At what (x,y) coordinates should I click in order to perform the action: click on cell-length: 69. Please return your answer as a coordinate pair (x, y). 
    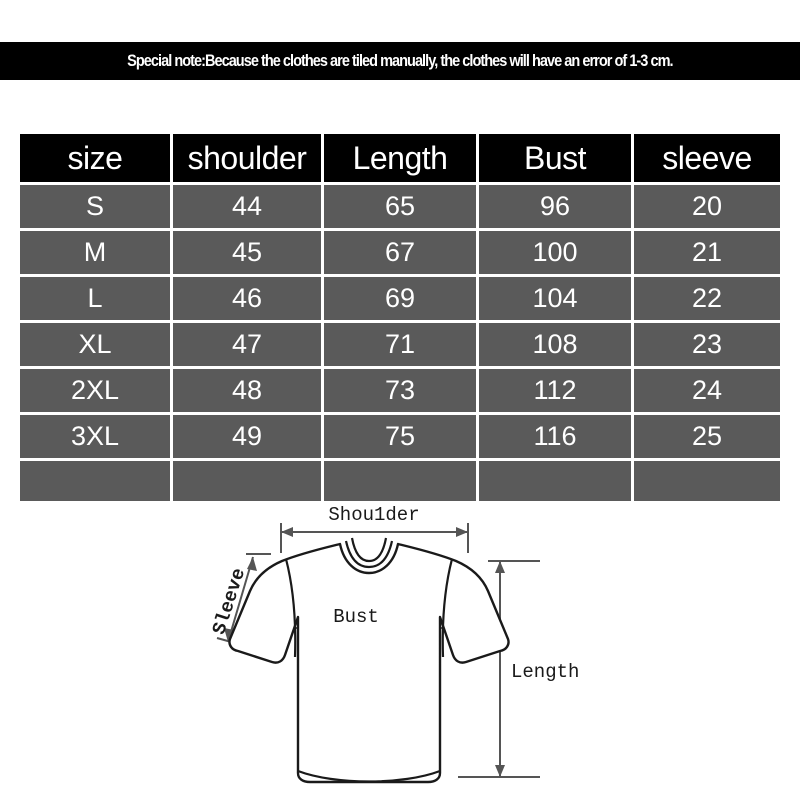
    Looking at the image, I should click on (400, 298).